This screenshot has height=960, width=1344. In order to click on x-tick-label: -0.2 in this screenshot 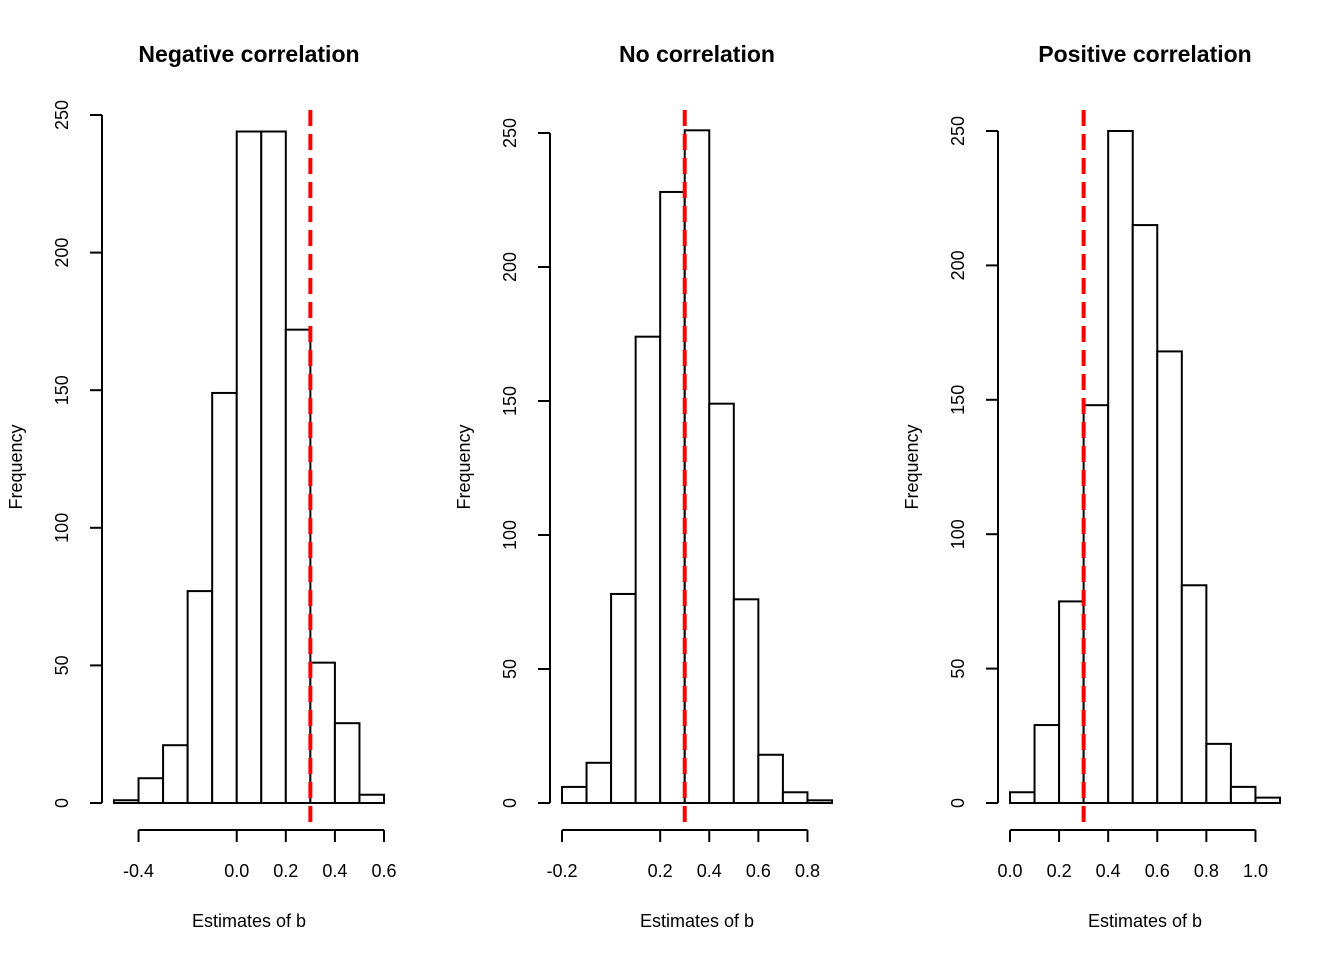, I will do `click(561, 871)`.